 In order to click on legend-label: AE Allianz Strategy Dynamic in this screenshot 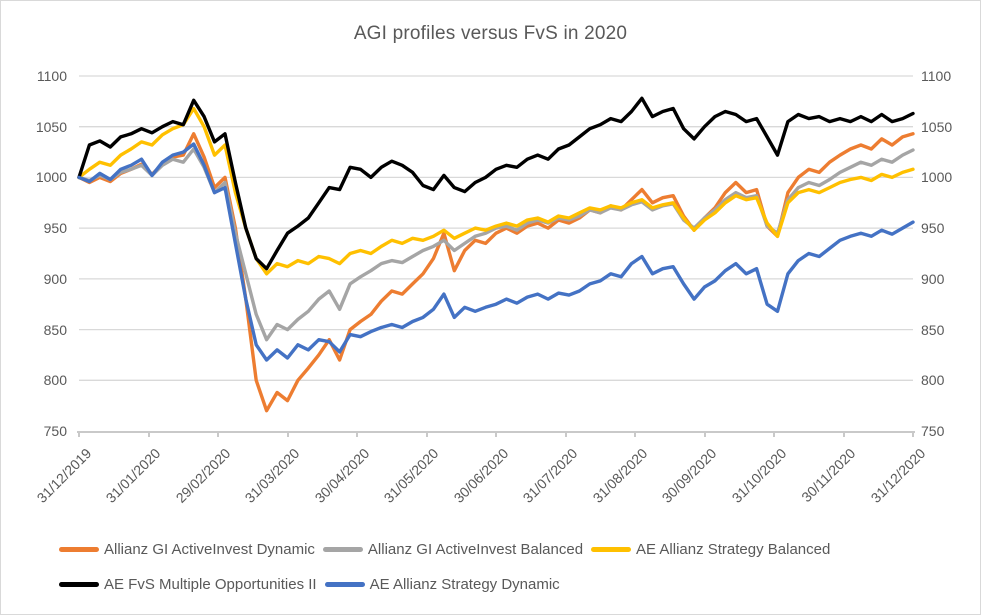, I will do `click(464, 584)`.